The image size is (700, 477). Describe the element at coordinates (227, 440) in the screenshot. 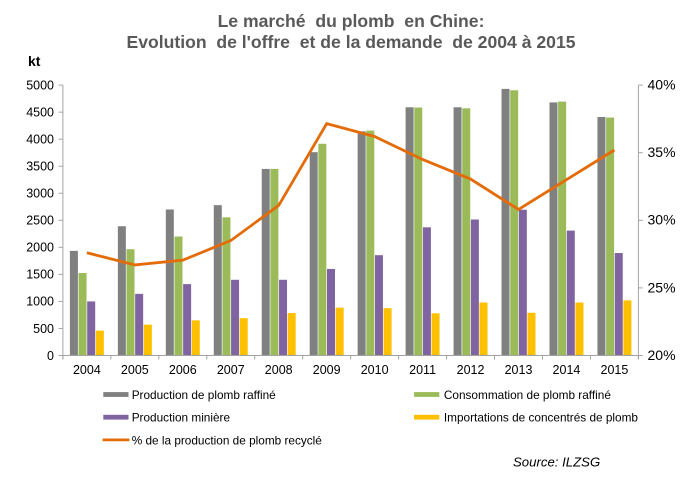

I see `svg-text:% de la production de plomb re: % de la production de plomb recyclé` at that location.